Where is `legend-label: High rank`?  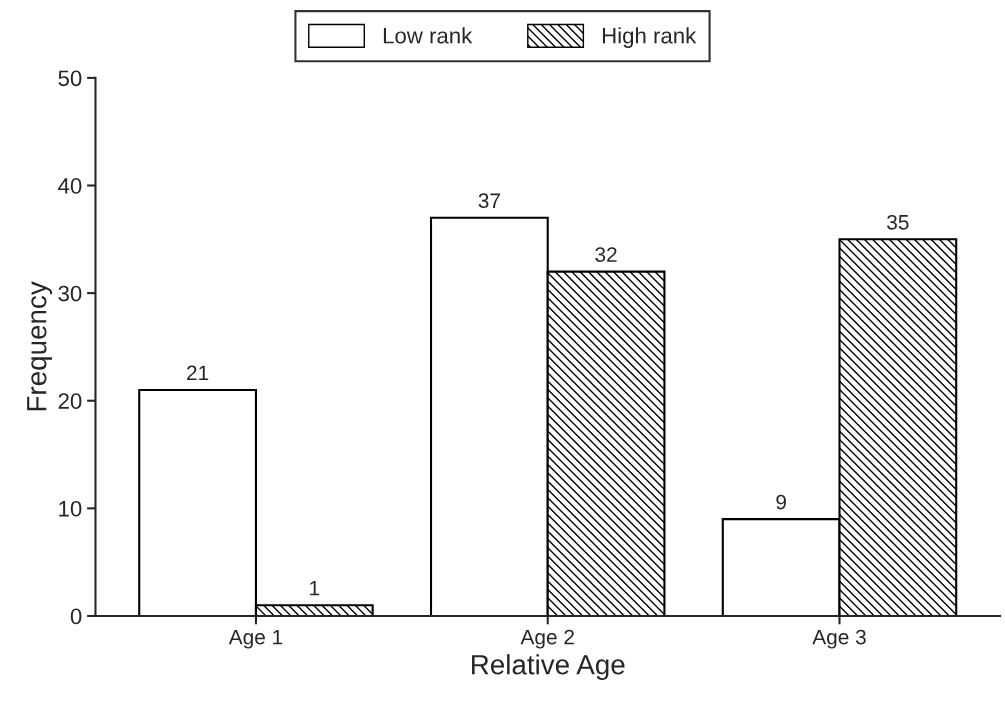 legend-label: High rank is located at coordinates (649, 37).